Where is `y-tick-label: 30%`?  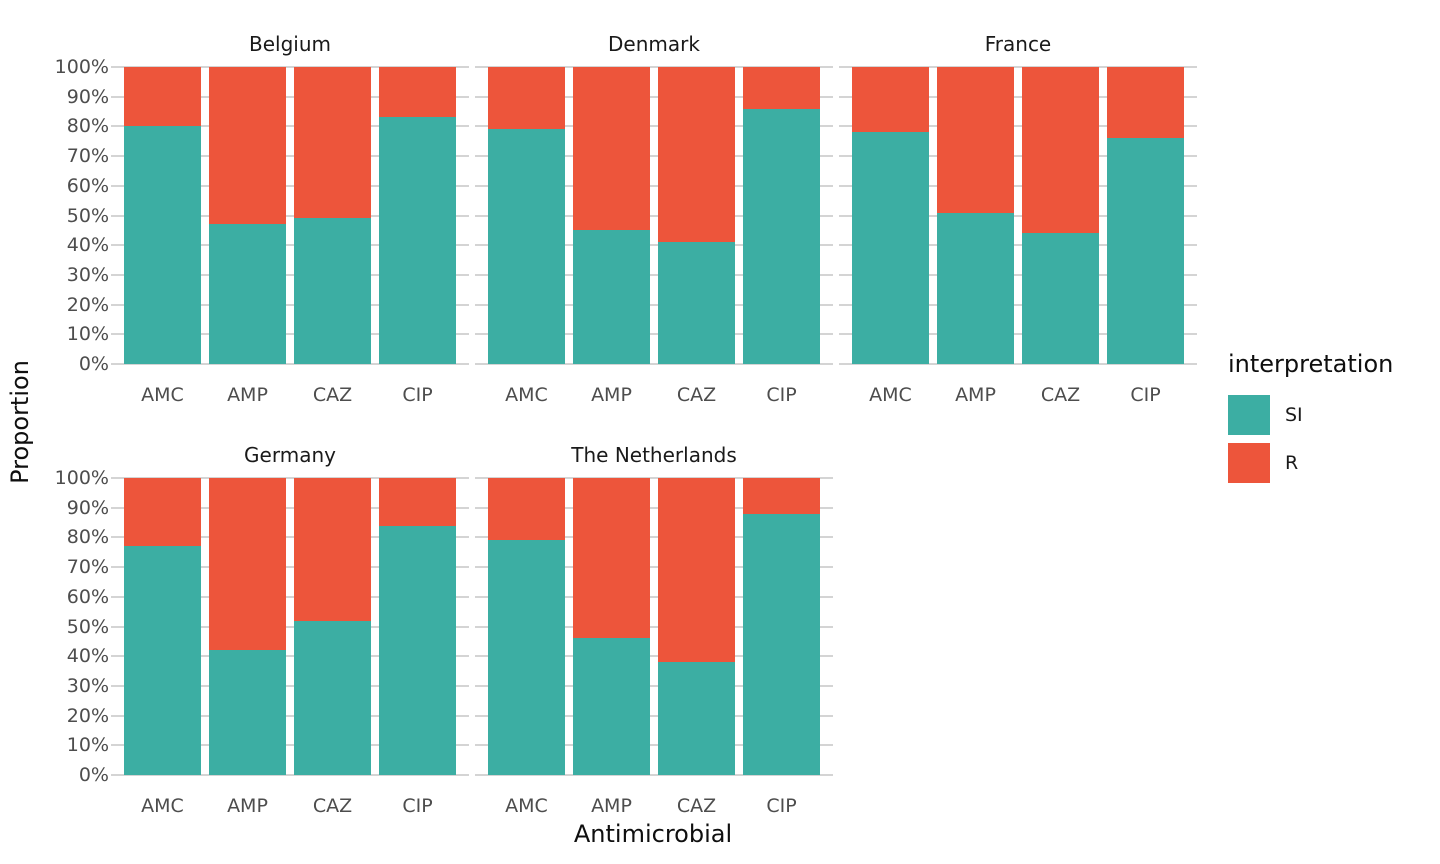 y-tick-label: 30% is located at coordinates (87, 274).